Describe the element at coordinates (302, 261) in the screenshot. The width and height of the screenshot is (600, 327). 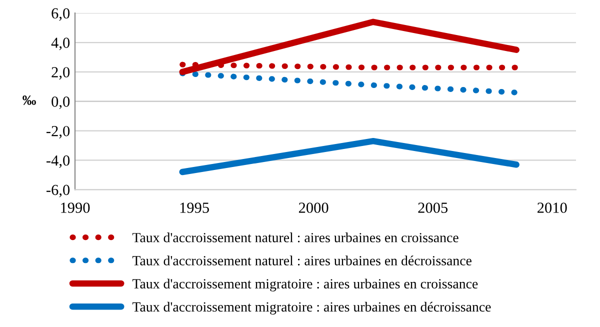
I see `legend-label: Taux d'accroissement naturel : aires urbaines en décroissance` at that location.